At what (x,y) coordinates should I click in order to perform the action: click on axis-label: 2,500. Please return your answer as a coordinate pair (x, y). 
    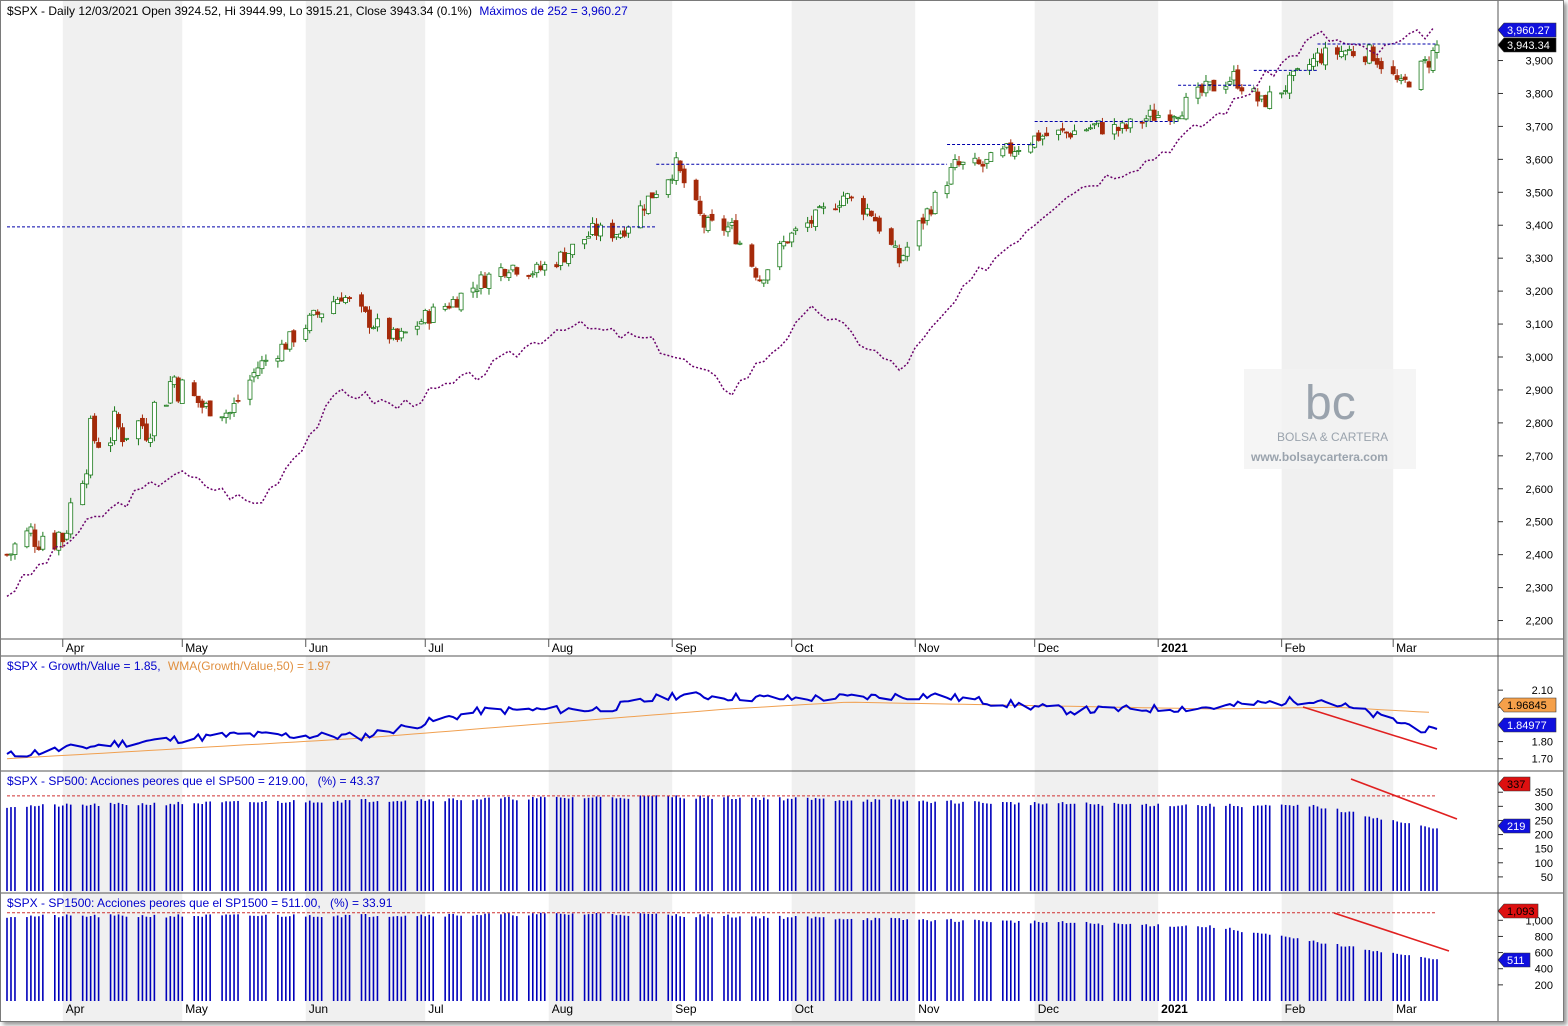
    Looking at the image, I should click on (1539, 523).